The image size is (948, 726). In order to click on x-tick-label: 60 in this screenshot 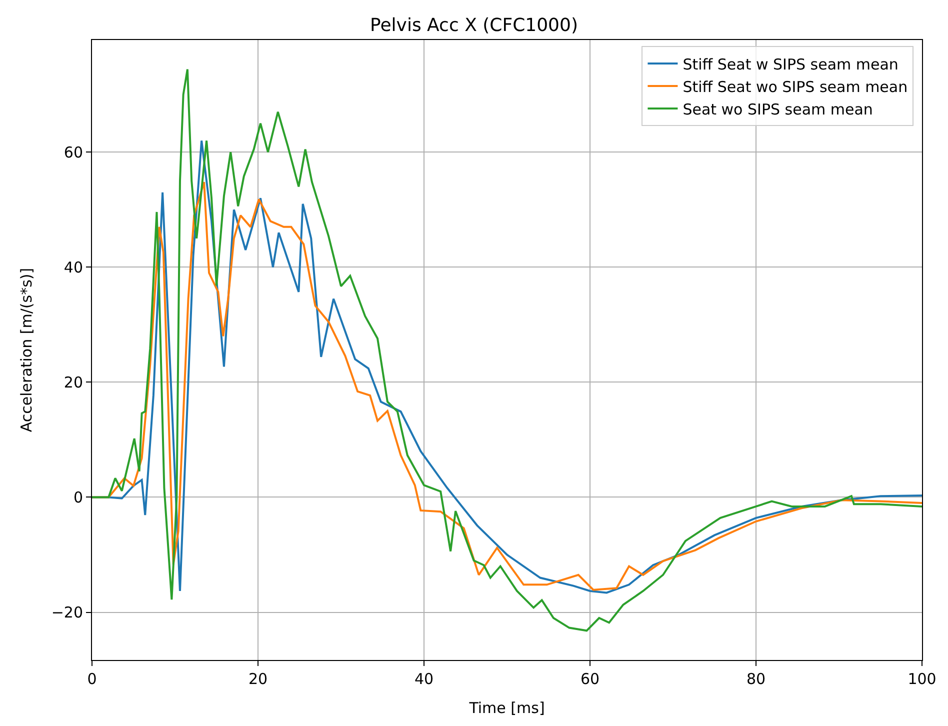, I will do `click(590, 679)`.